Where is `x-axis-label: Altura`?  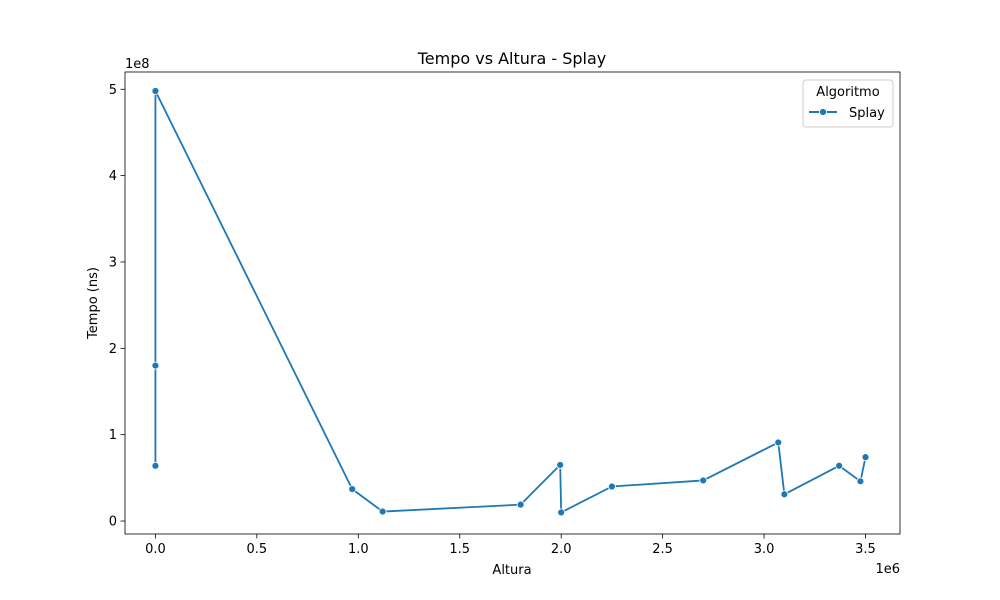
x-axis-label: Altura is located at coordinates (511, 570).